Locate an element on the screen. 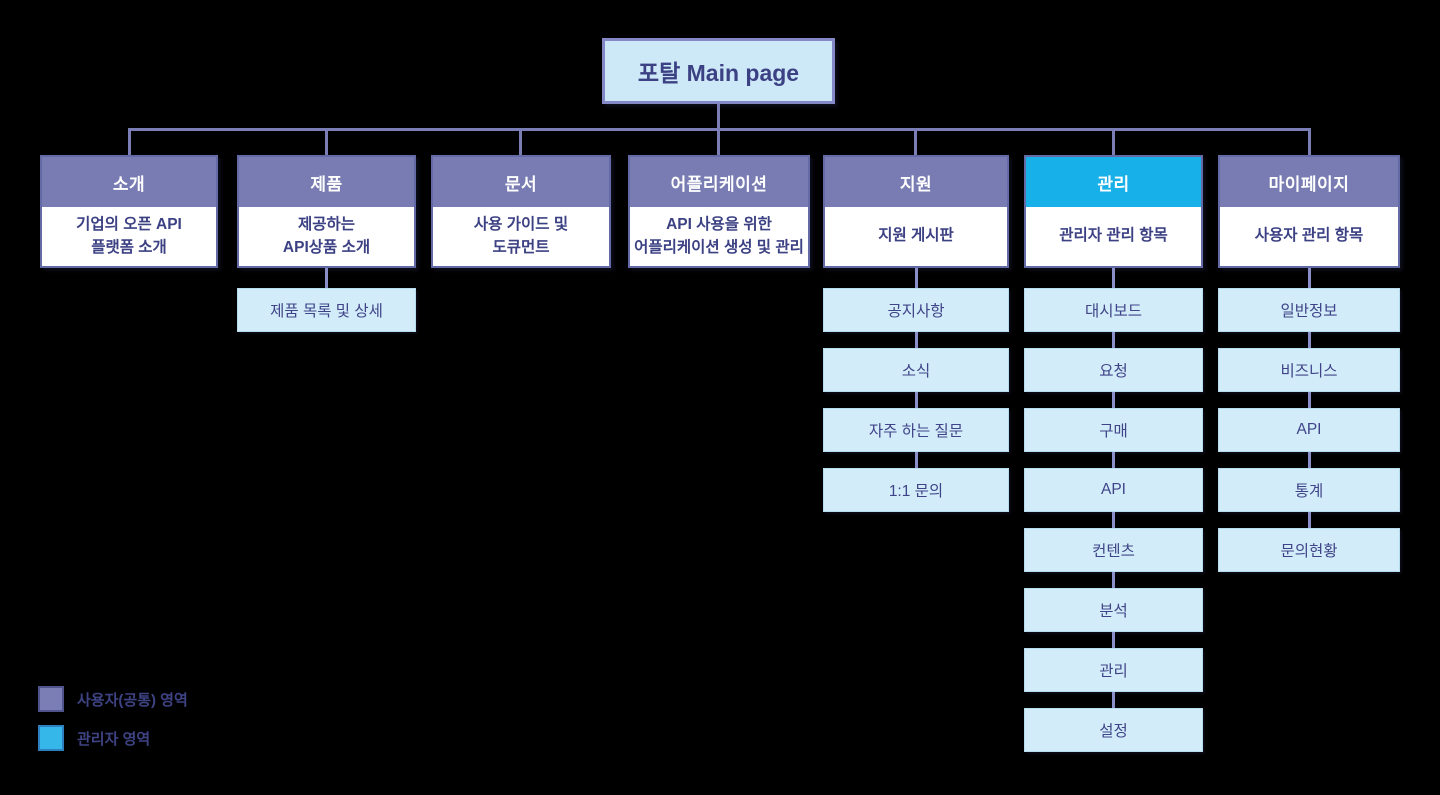 This screenshot has height=795, width=1440. leaf-node-requests: 요청 is located at coordinates (1113, 370).